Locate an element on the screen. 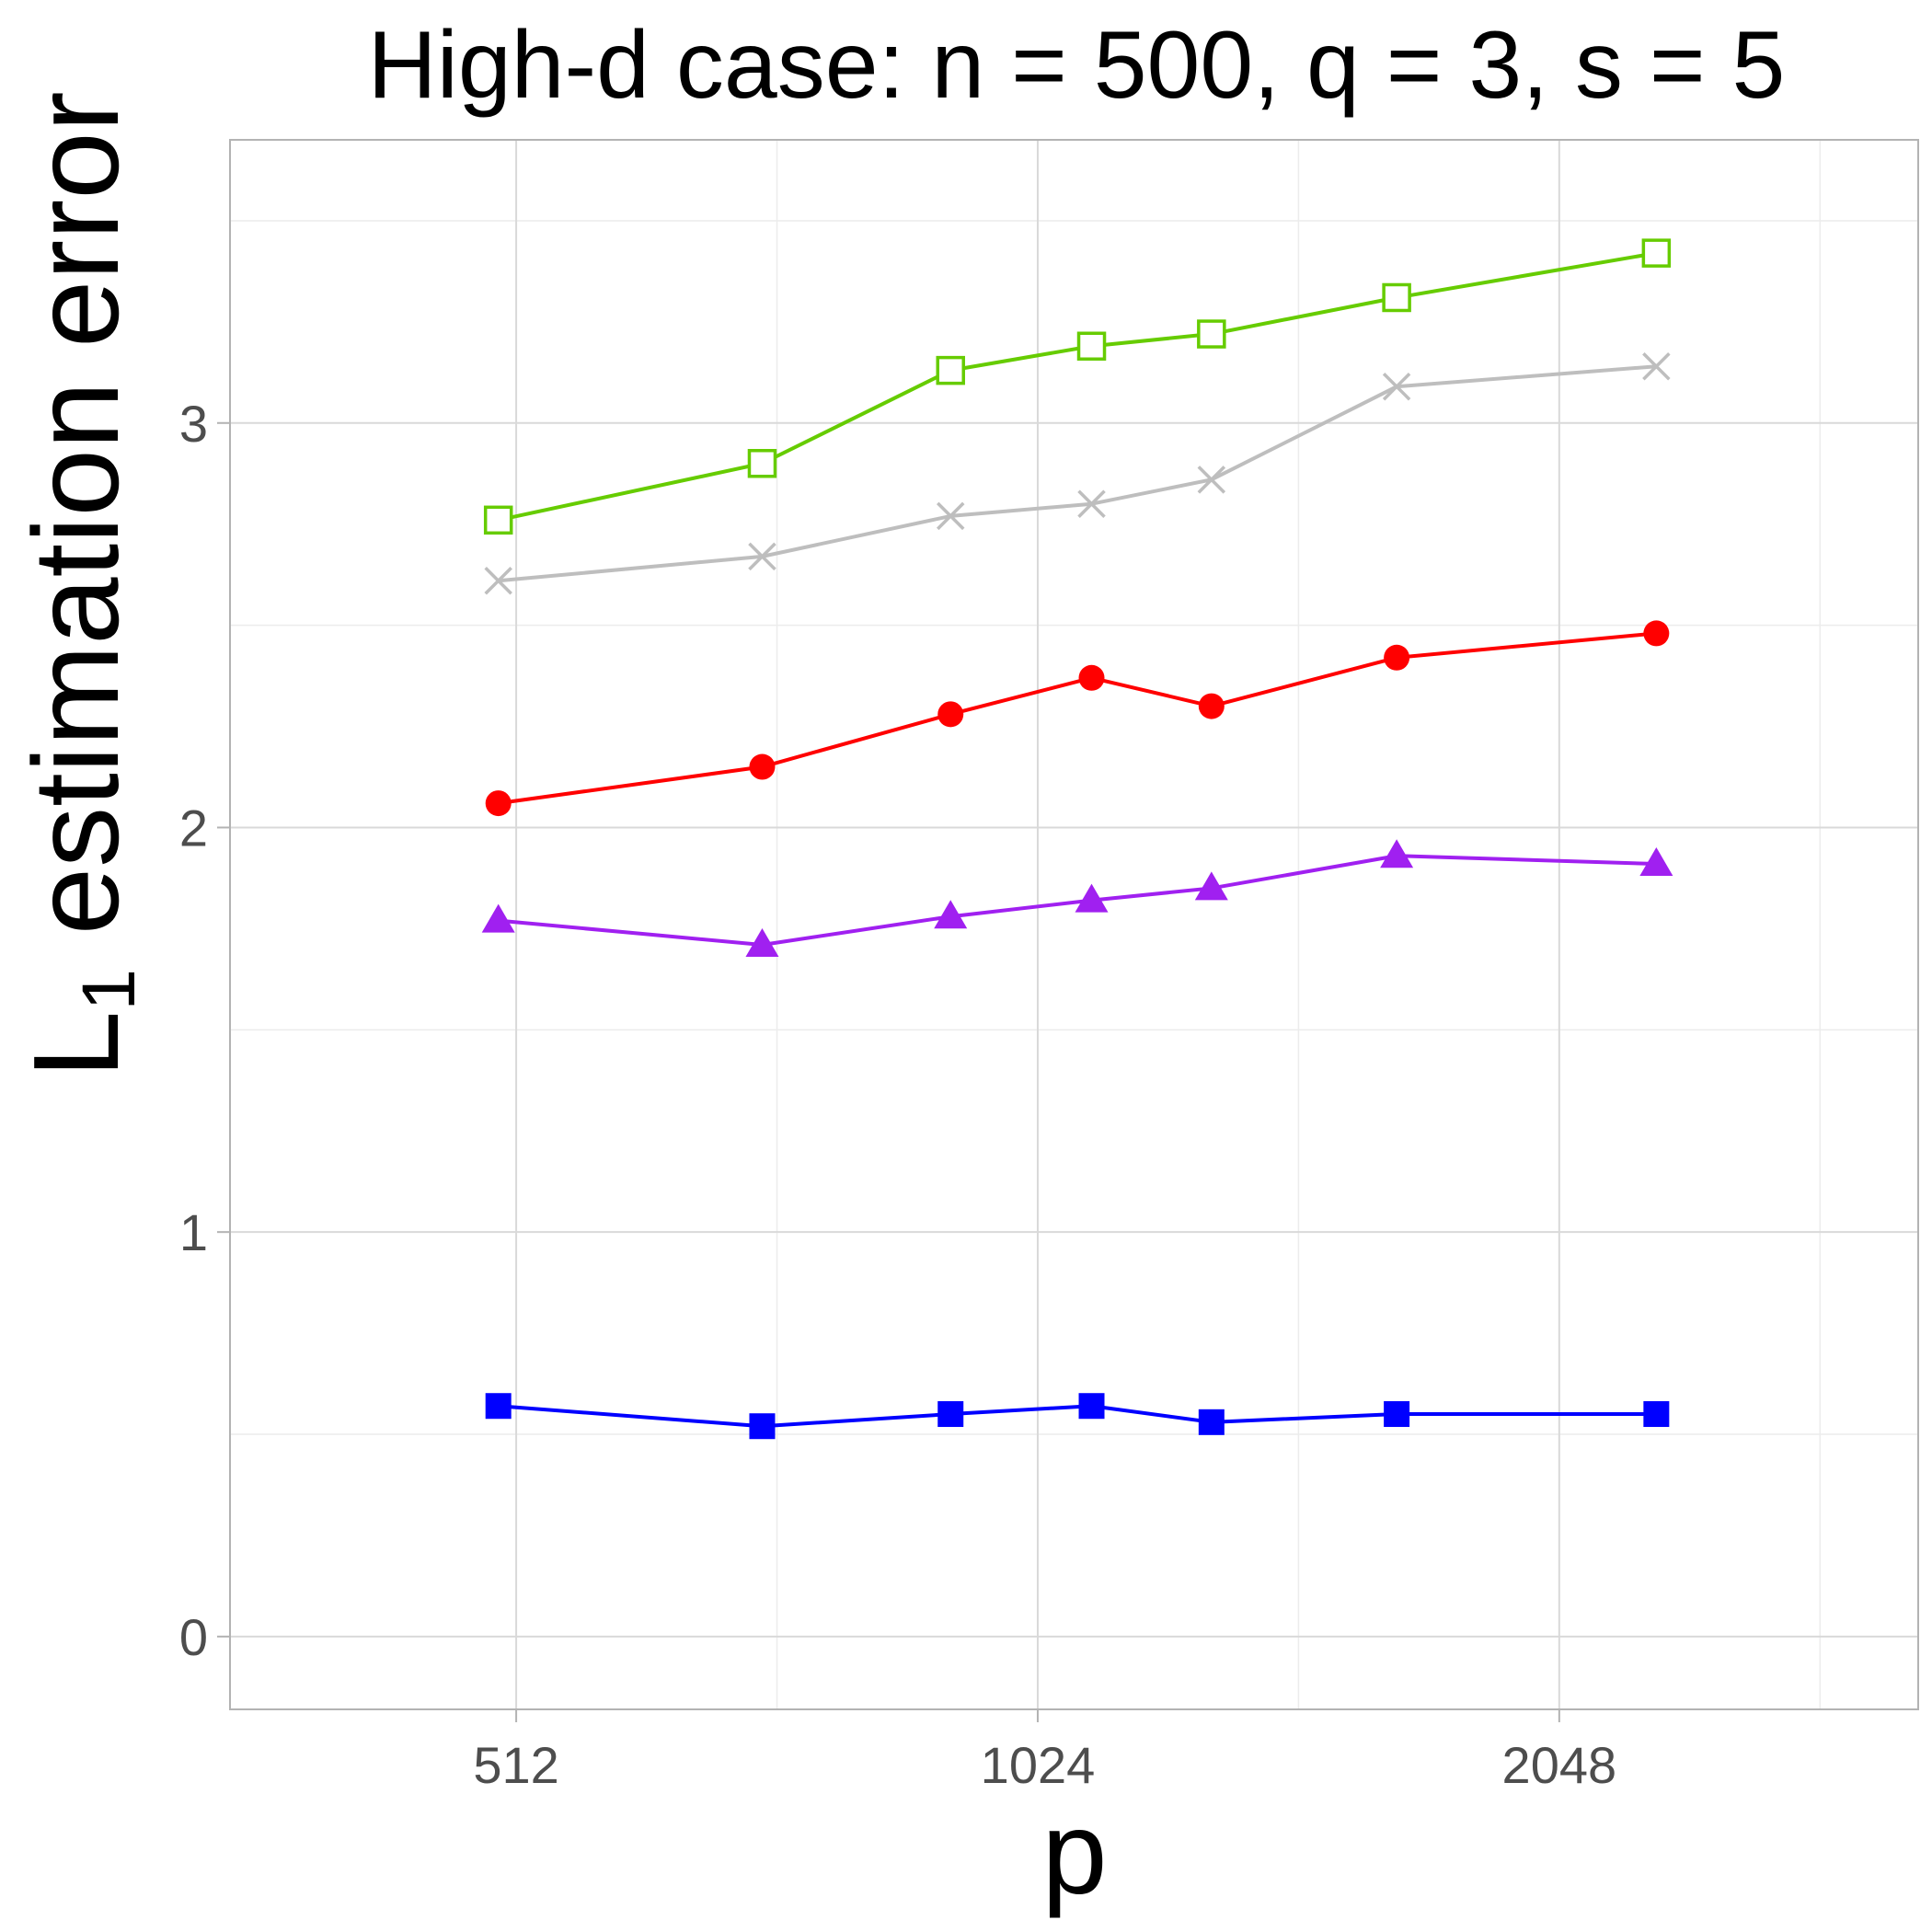 The image size is (1932, 1932). x-axis-tick-labels: 512 1024 2048 is located at coordinates (1044, 1765).